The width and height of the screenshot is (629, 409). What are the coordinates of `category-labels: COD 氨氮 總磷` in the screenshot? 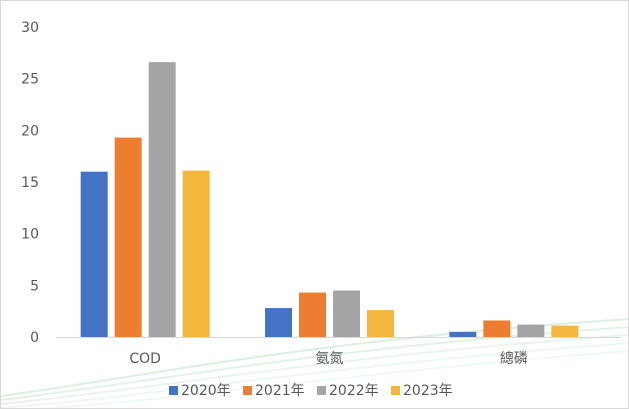 It's located at (328, 358).